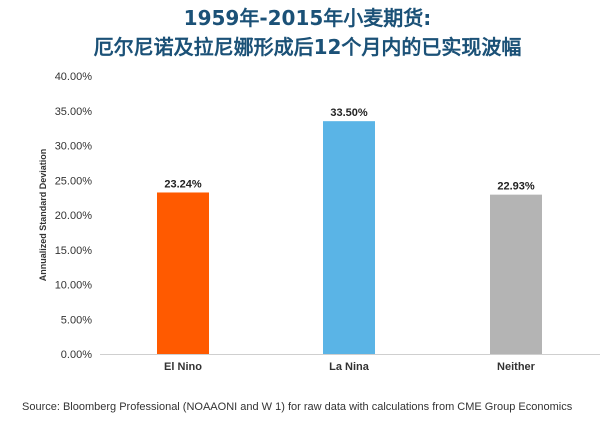 This screenshot has width=615, height=436. Describe the element at coordinates (307, 47) in the screenshot. I see `chart-title-line2: 厄尔尼诺及拉尼娜形成后12个月内的已实现波幅` at that location.